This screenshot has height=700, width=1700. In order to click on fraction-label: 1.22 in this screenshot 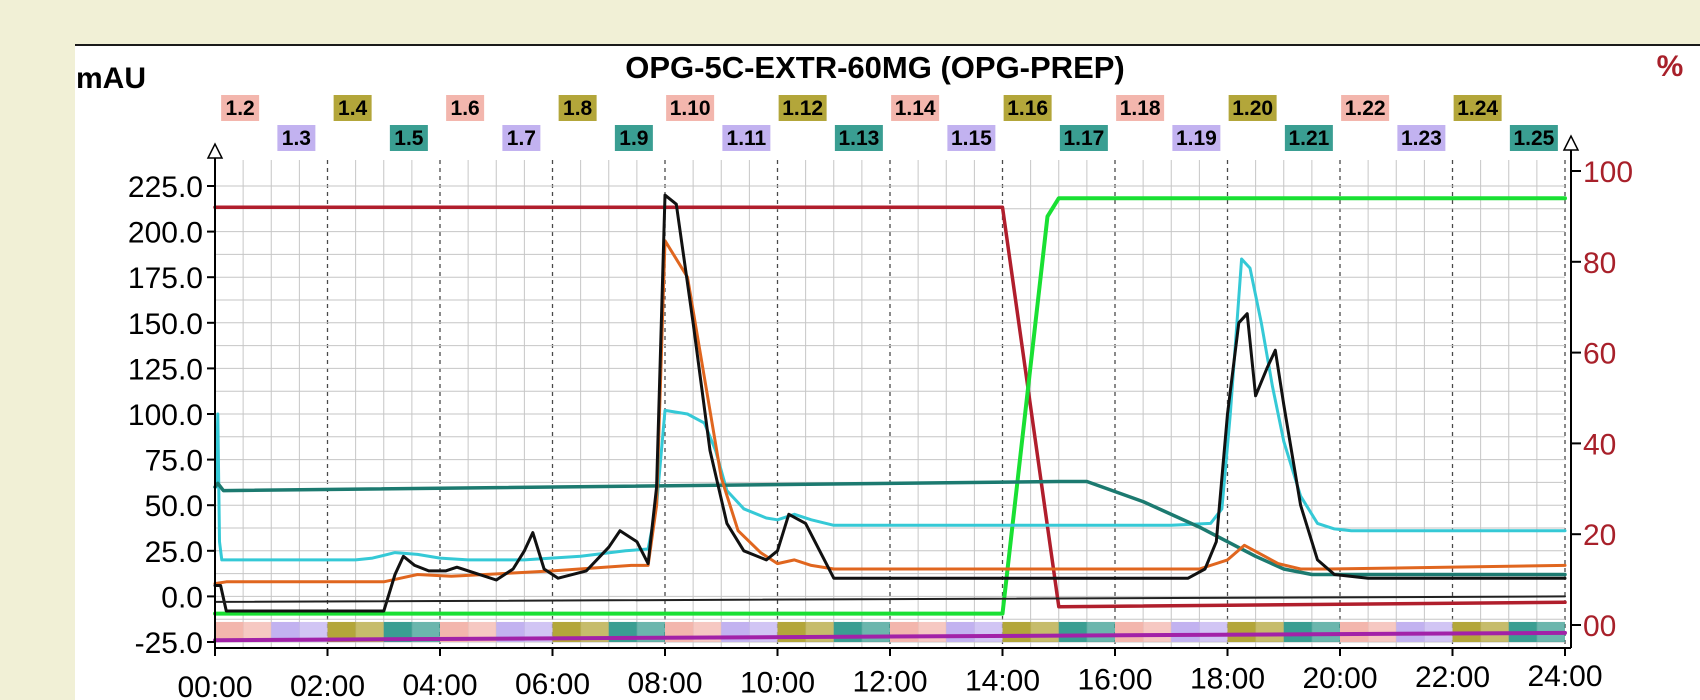, I will do `click(1365, 108)`.